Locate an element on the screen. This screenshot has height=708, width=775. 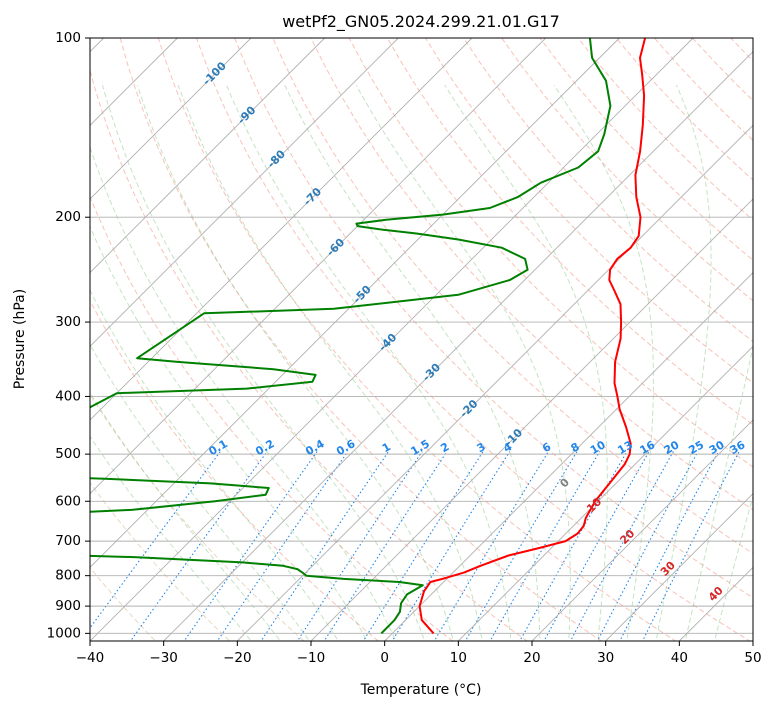
chart-title: wetPf2_GN05.2024.299.21.01.G17 is located at coordinates (421, 22).